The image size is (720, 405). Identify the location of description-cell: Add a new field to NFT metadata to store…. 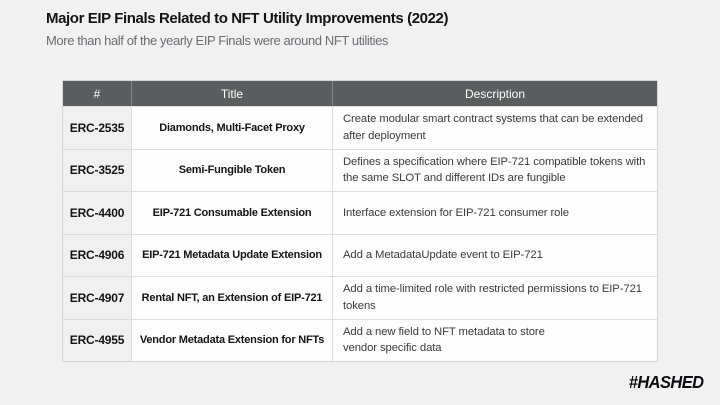
(494, 340).